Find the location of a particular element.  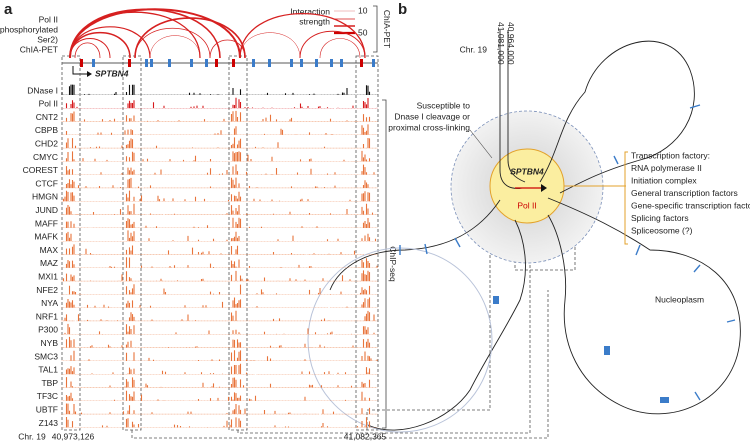

track-label: COREST is located at coordinates (40, 170).